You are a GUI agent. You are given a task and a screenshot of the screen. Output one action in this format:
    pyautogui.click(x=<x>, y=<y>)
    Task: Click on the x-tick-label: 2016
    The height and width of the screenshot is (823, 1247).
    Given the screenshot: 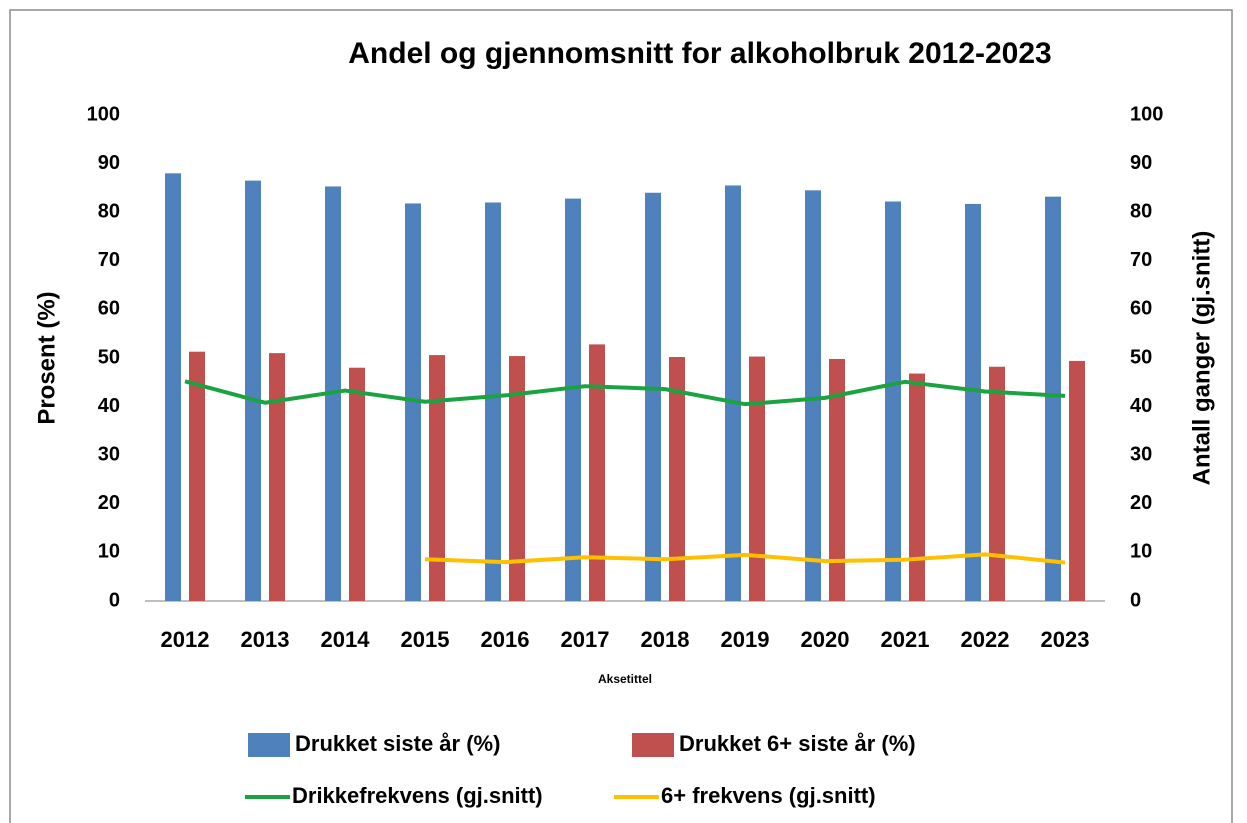 What is the action you would take?
    pyautogui.click(x=505, y=639)
    